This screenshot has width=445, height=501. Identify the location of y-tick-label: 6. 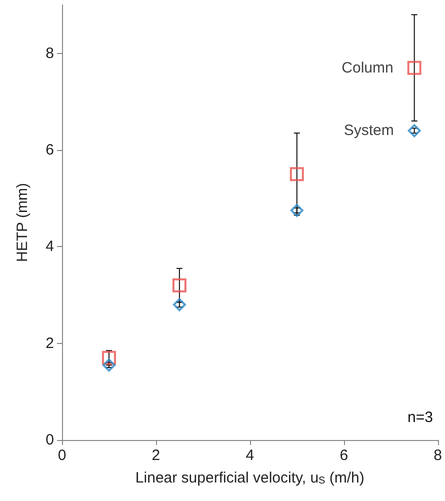
(50, 150).